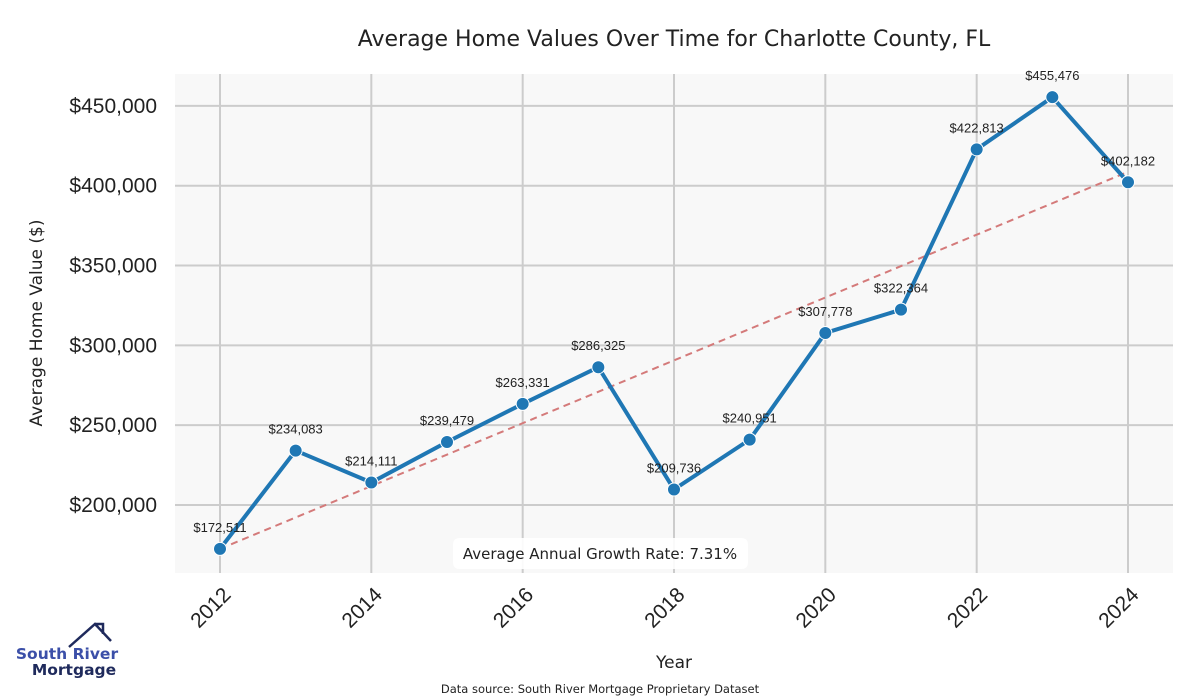  I want to click on data-label: $422,813, so click(977, 127).